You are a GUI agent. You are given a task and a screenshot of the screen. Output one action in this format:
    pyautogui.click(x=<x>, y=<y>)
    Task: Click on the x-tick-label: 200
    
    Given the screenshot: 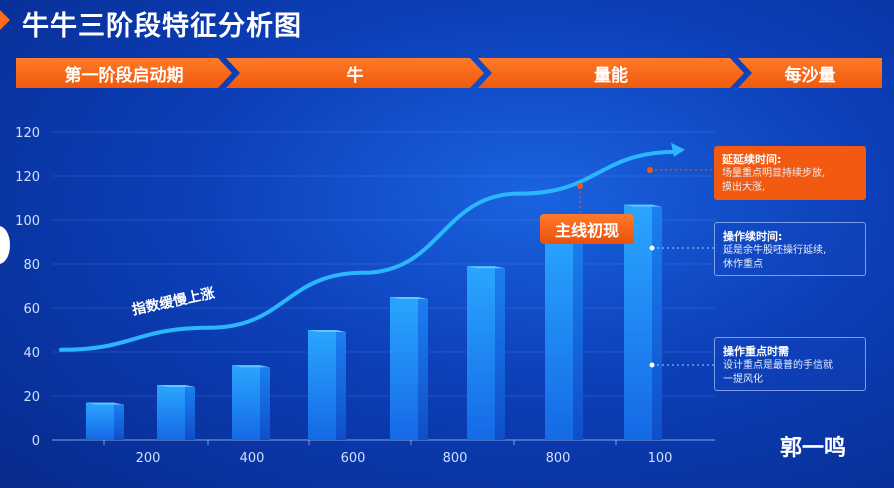 What is the action you would take?
    pyautogui.click(x=148, y=458)
    